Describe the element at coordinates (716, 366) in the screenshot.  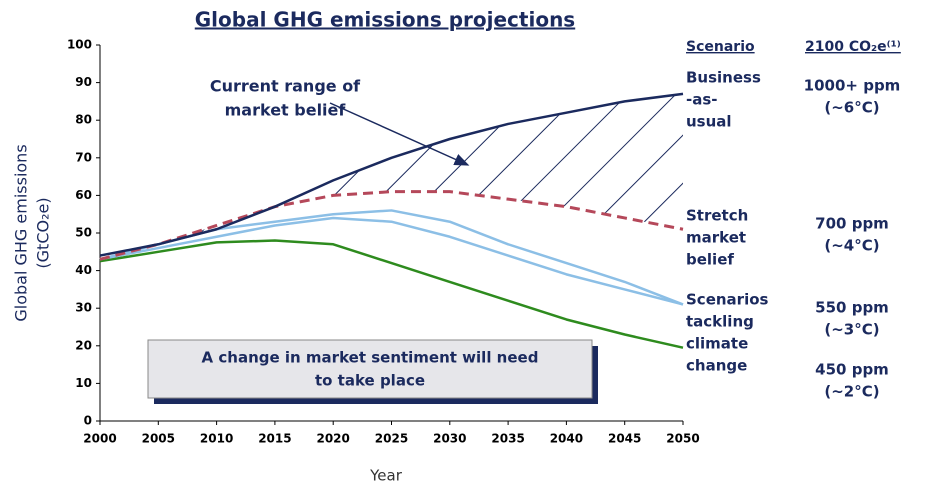
I see `scenario-label: change` at that location.